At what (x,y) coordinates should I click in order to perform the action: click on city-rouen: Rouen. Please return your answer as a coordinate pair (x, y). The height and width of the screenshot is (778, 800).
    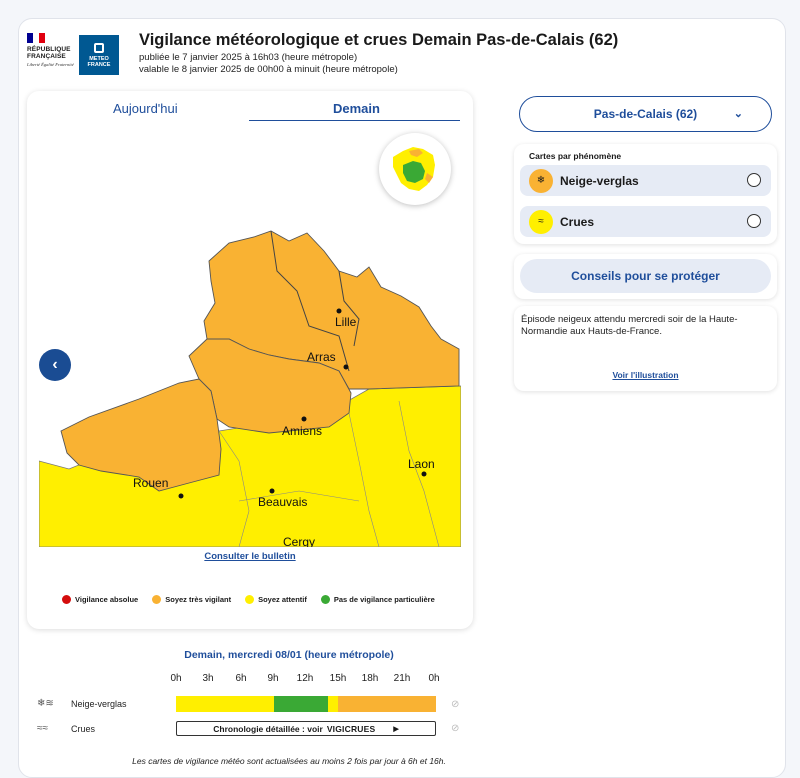
    Looking at the image, I should click on (150, 483).